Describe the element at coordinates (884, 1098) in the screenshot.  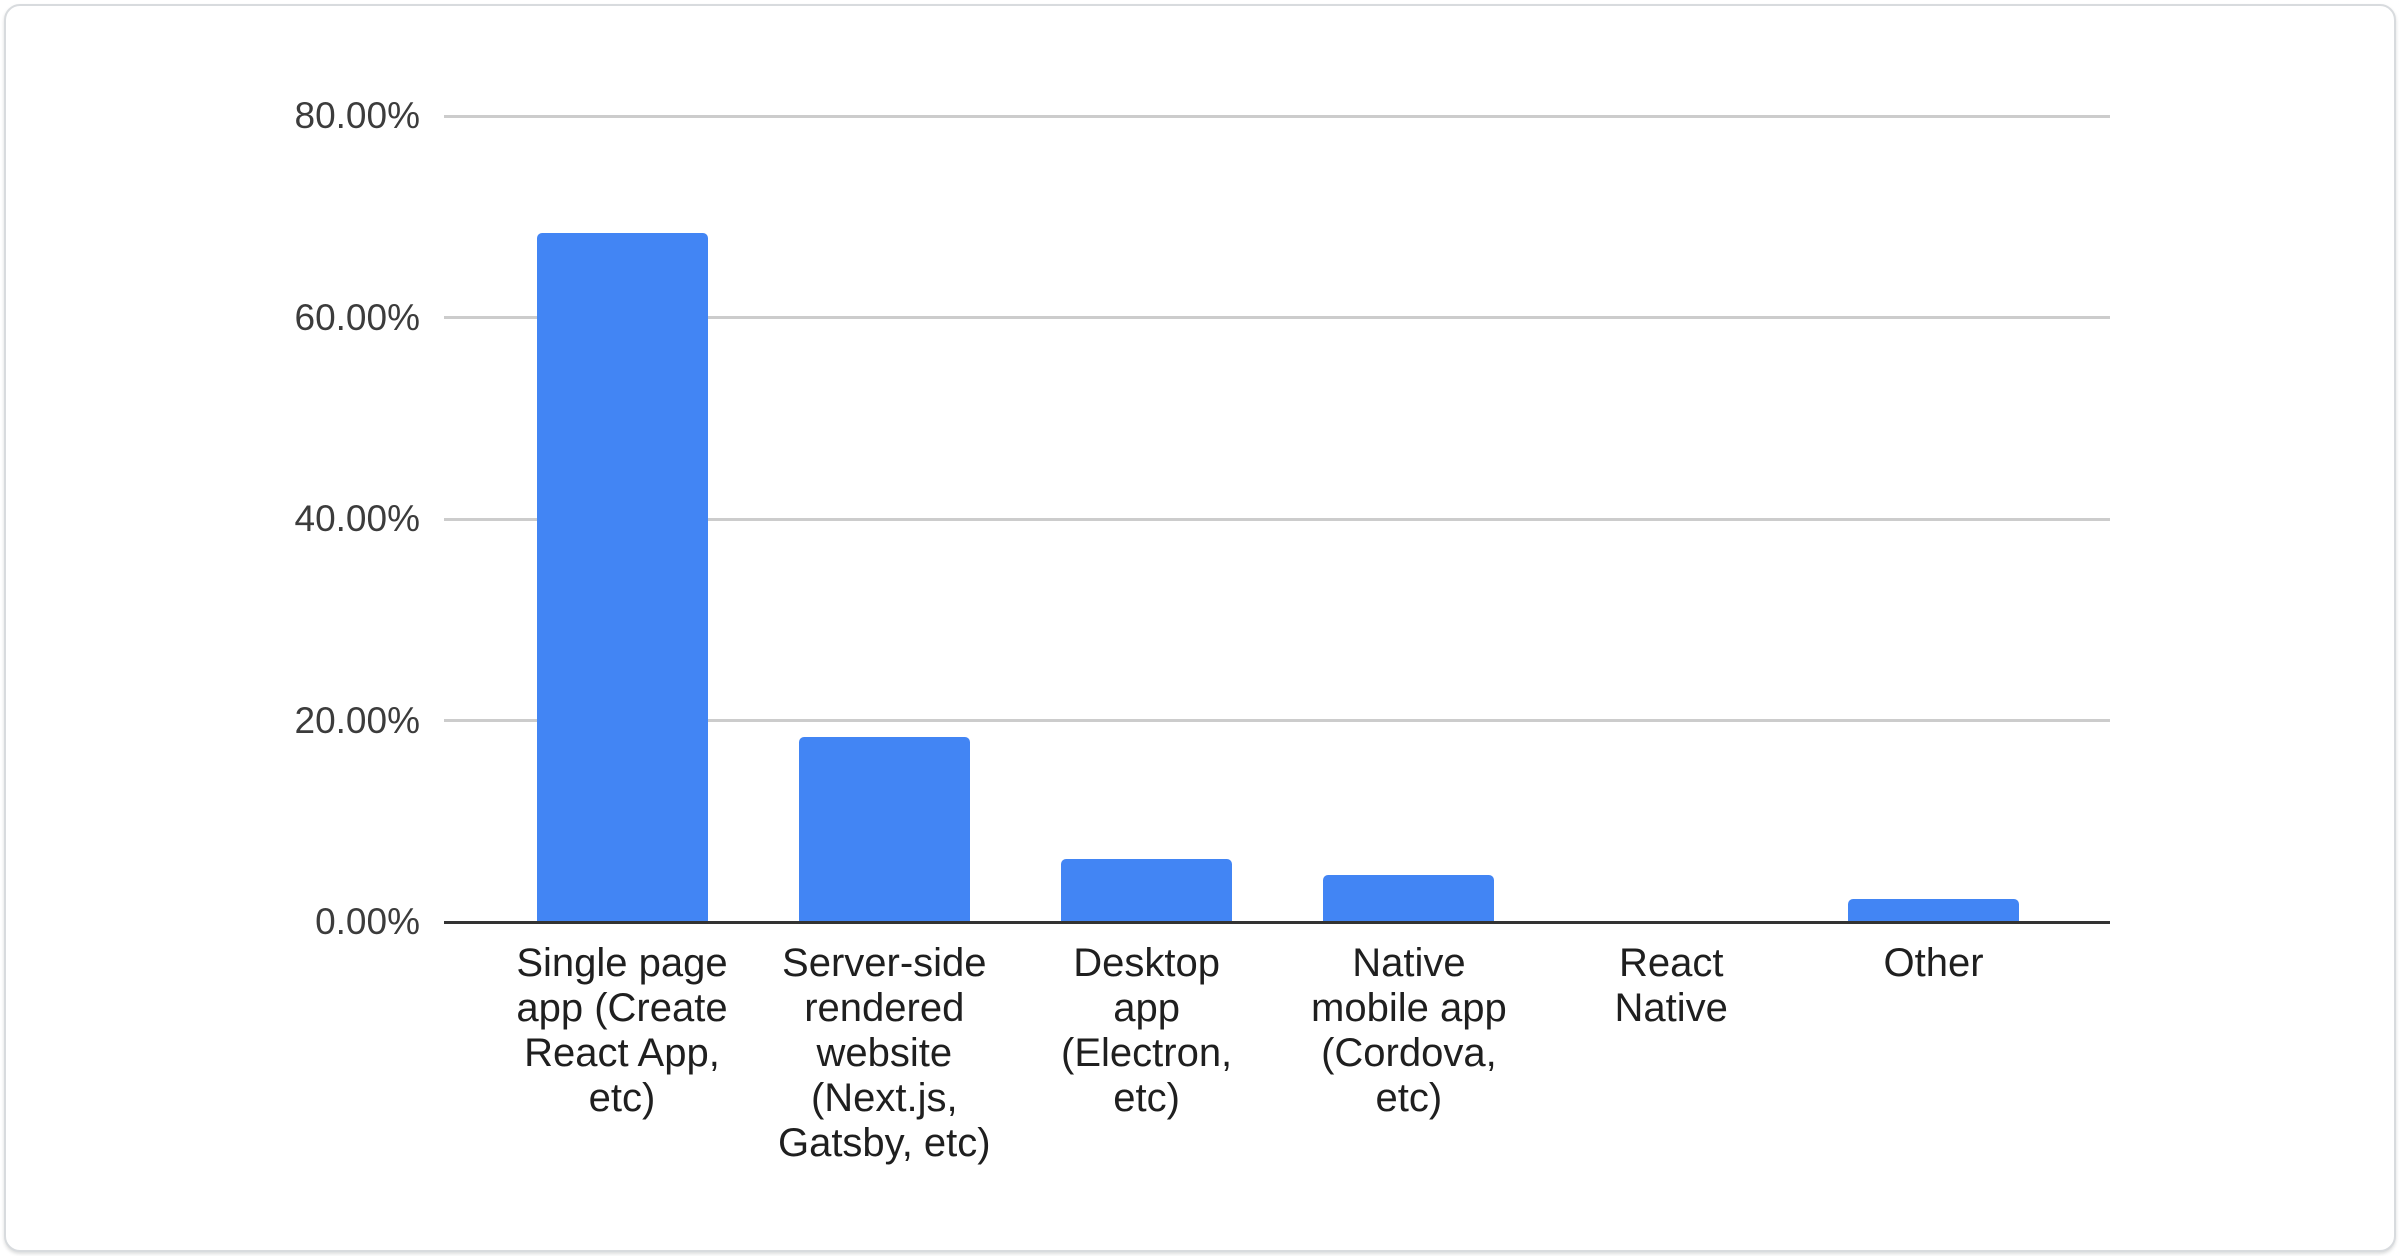
I see `x-axis-label-line: (Next.js,` at that location.